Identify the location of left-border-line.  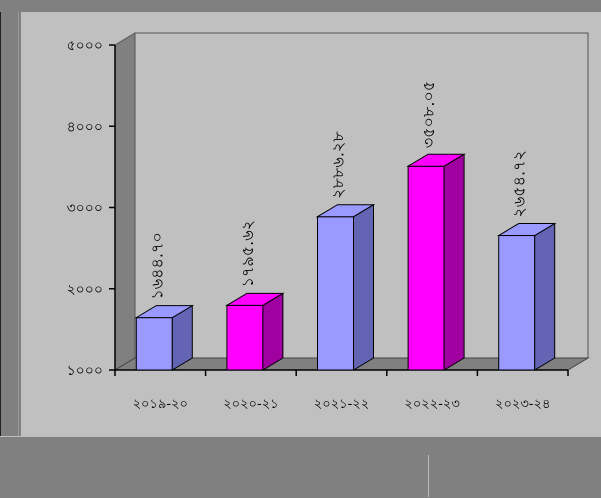
(18, 224).